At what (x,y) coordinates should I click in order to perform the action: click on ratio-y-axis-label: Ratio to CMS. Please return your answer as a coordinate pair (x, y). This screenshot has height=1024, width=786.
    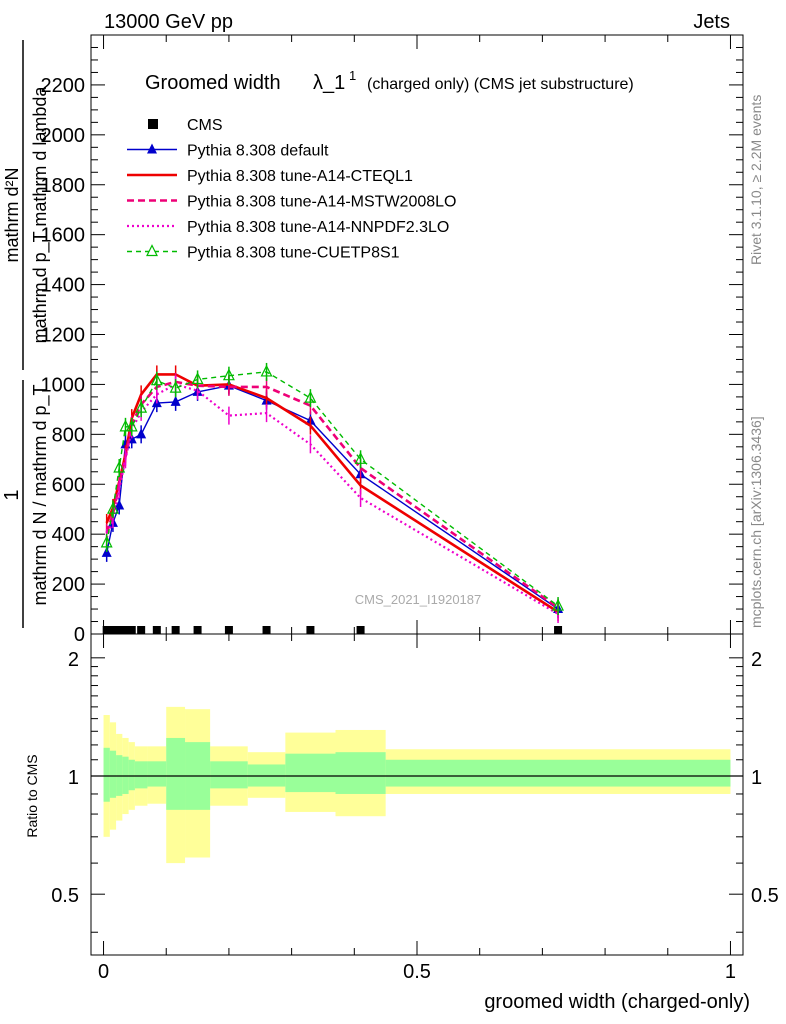
    Looking at the image, I should click on (32, 795).